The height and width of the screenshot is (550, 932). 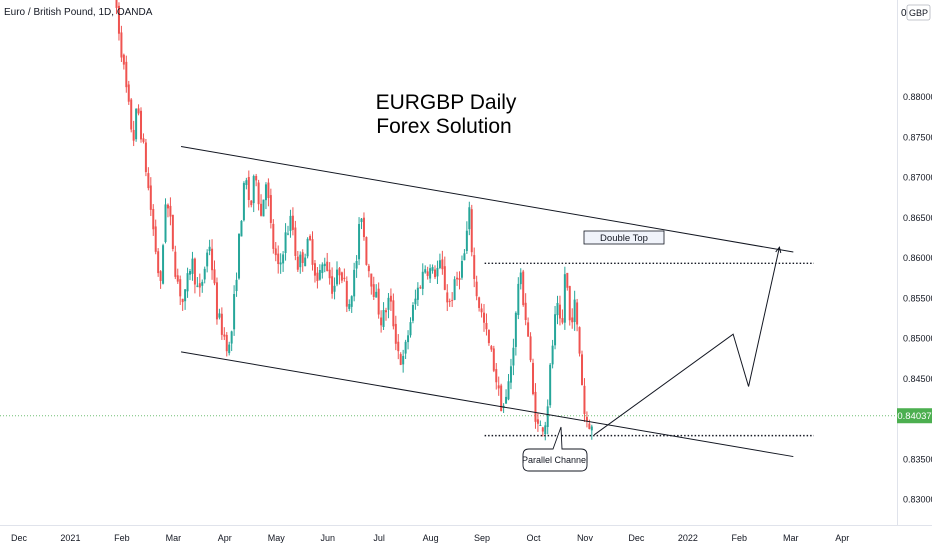 I want to click on projection-arrowhead, so click(x=778, y=250).